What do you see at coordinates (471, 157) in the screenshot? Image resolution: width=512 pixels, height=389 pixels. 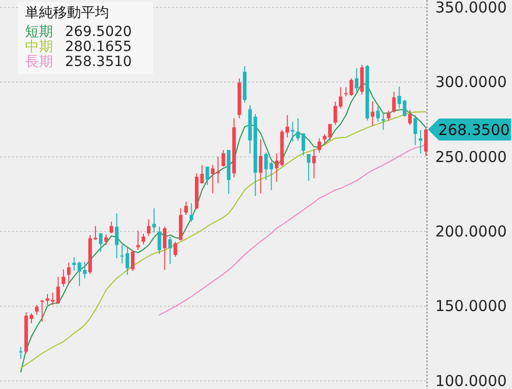 I see `y-tick-label: 250.0000` at bounding box center [471, 157].